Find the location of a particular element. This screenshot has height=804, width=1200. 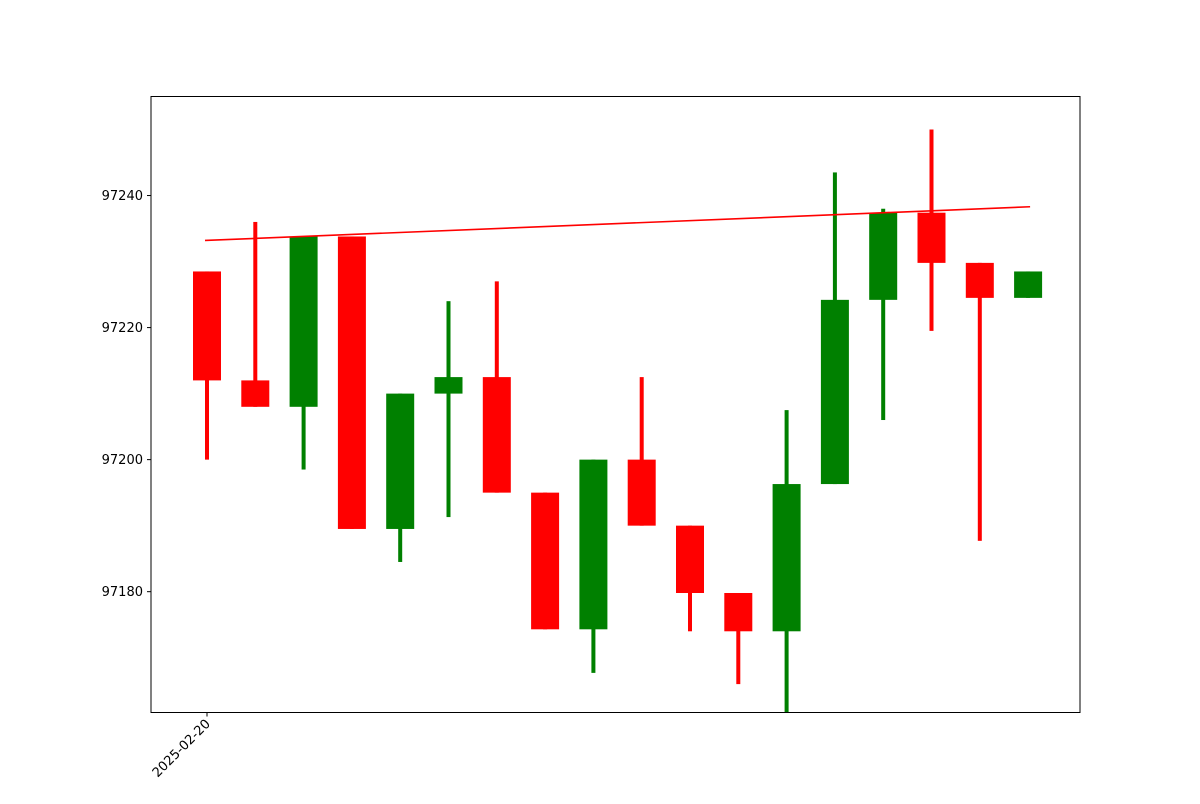

x-tick-label: 2025-02-20 is located at coordinates (182, 749).